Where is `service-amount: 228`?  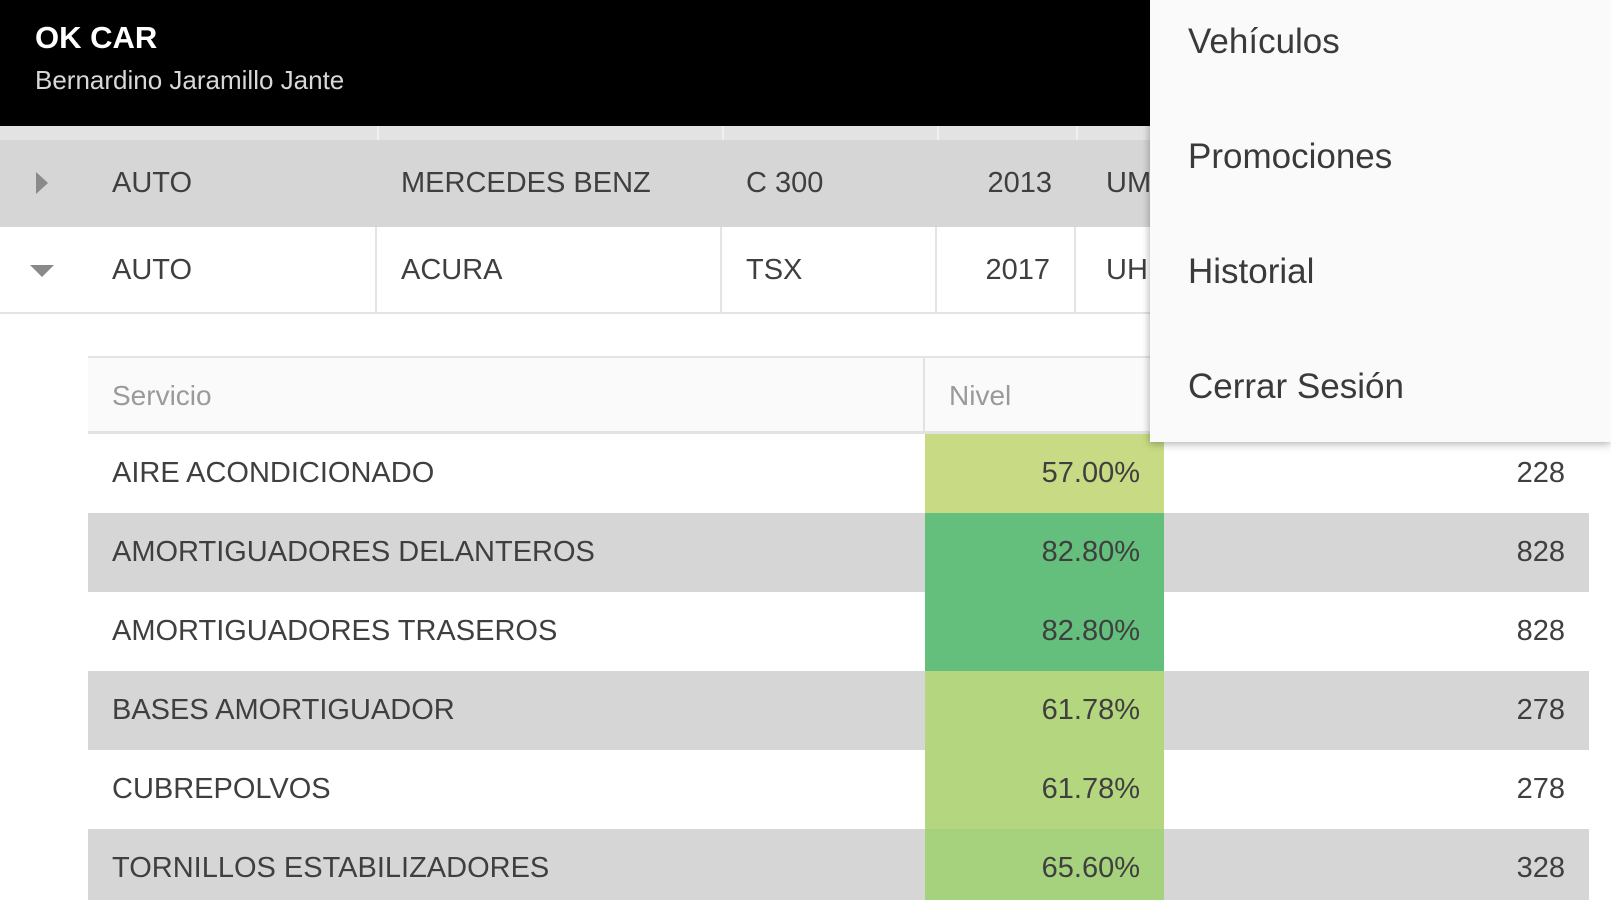
service-amount: 228 is located at coordinates (1540, 473).